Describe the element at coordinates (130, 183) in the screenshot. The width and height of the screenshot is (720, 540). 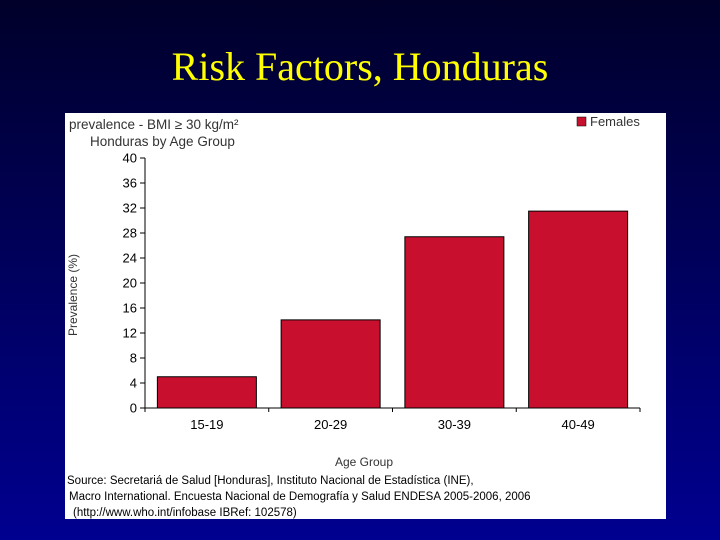
I see `y-tick-label: 36` at that location.